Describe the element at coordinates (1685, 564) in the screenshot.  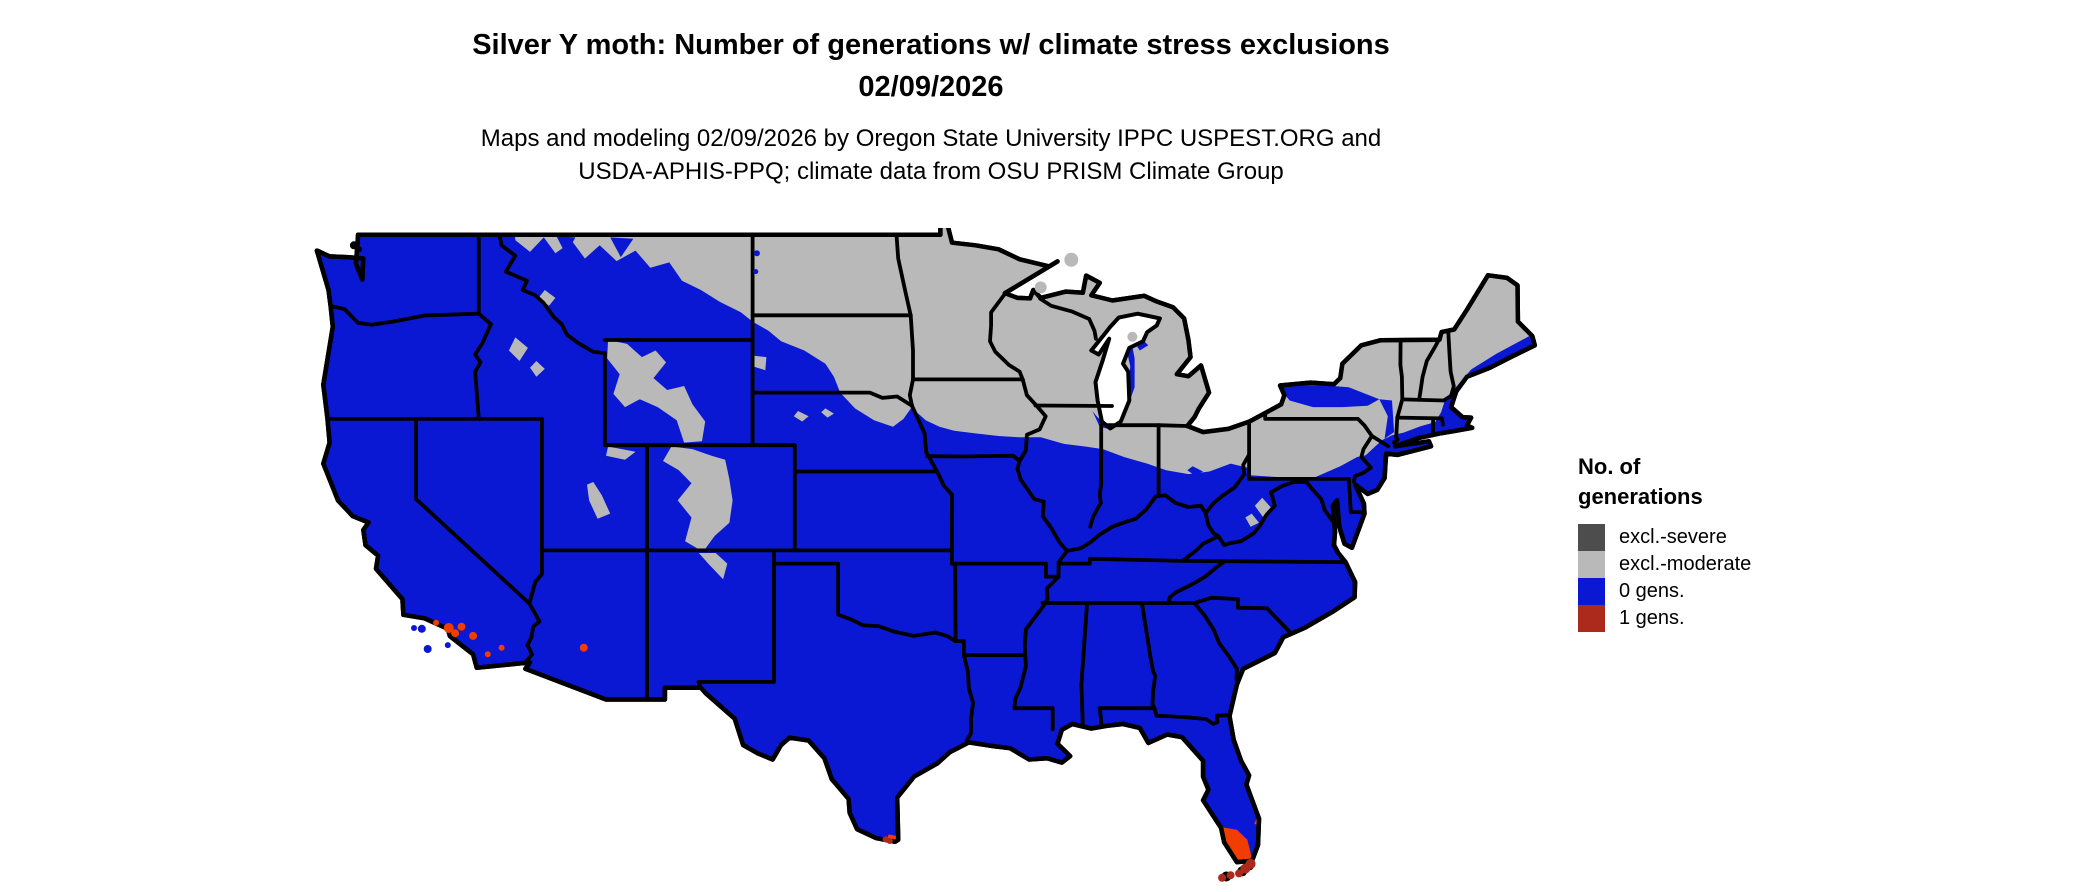
I see `legend-label: excl.-moderate` at that location.